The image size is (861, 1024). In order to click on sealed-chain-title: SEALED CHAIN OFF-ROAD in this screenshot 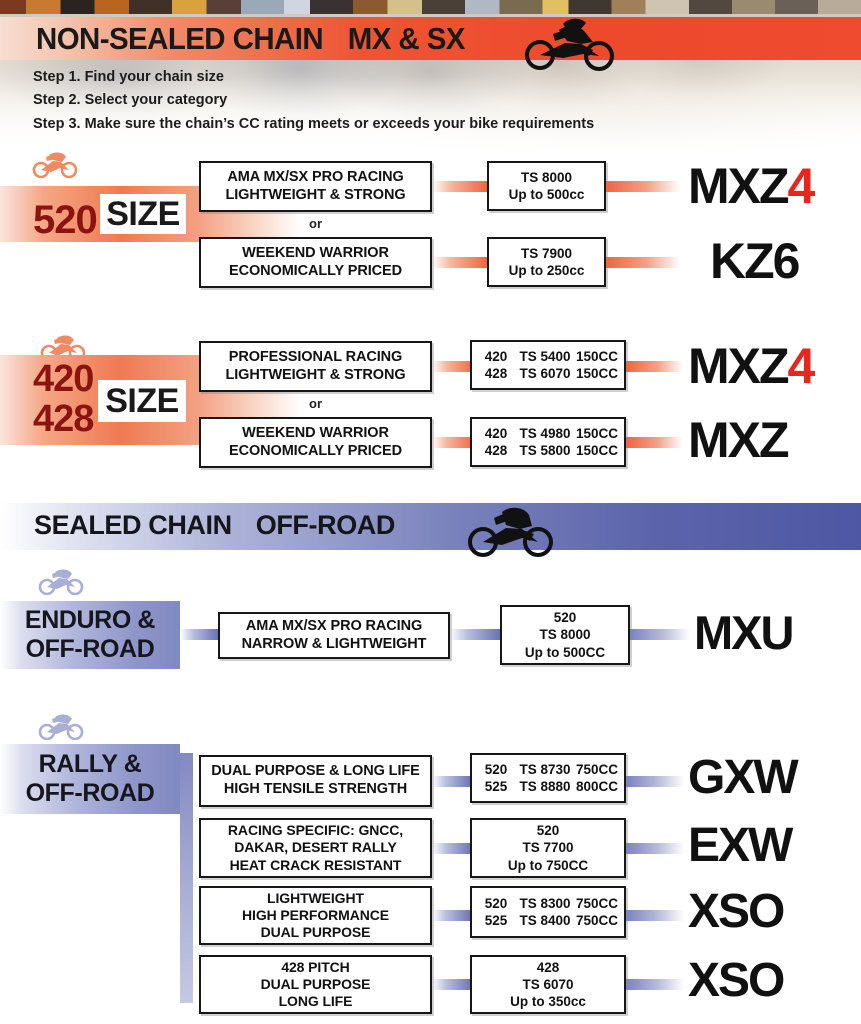, I will do `click(214, 525)`.